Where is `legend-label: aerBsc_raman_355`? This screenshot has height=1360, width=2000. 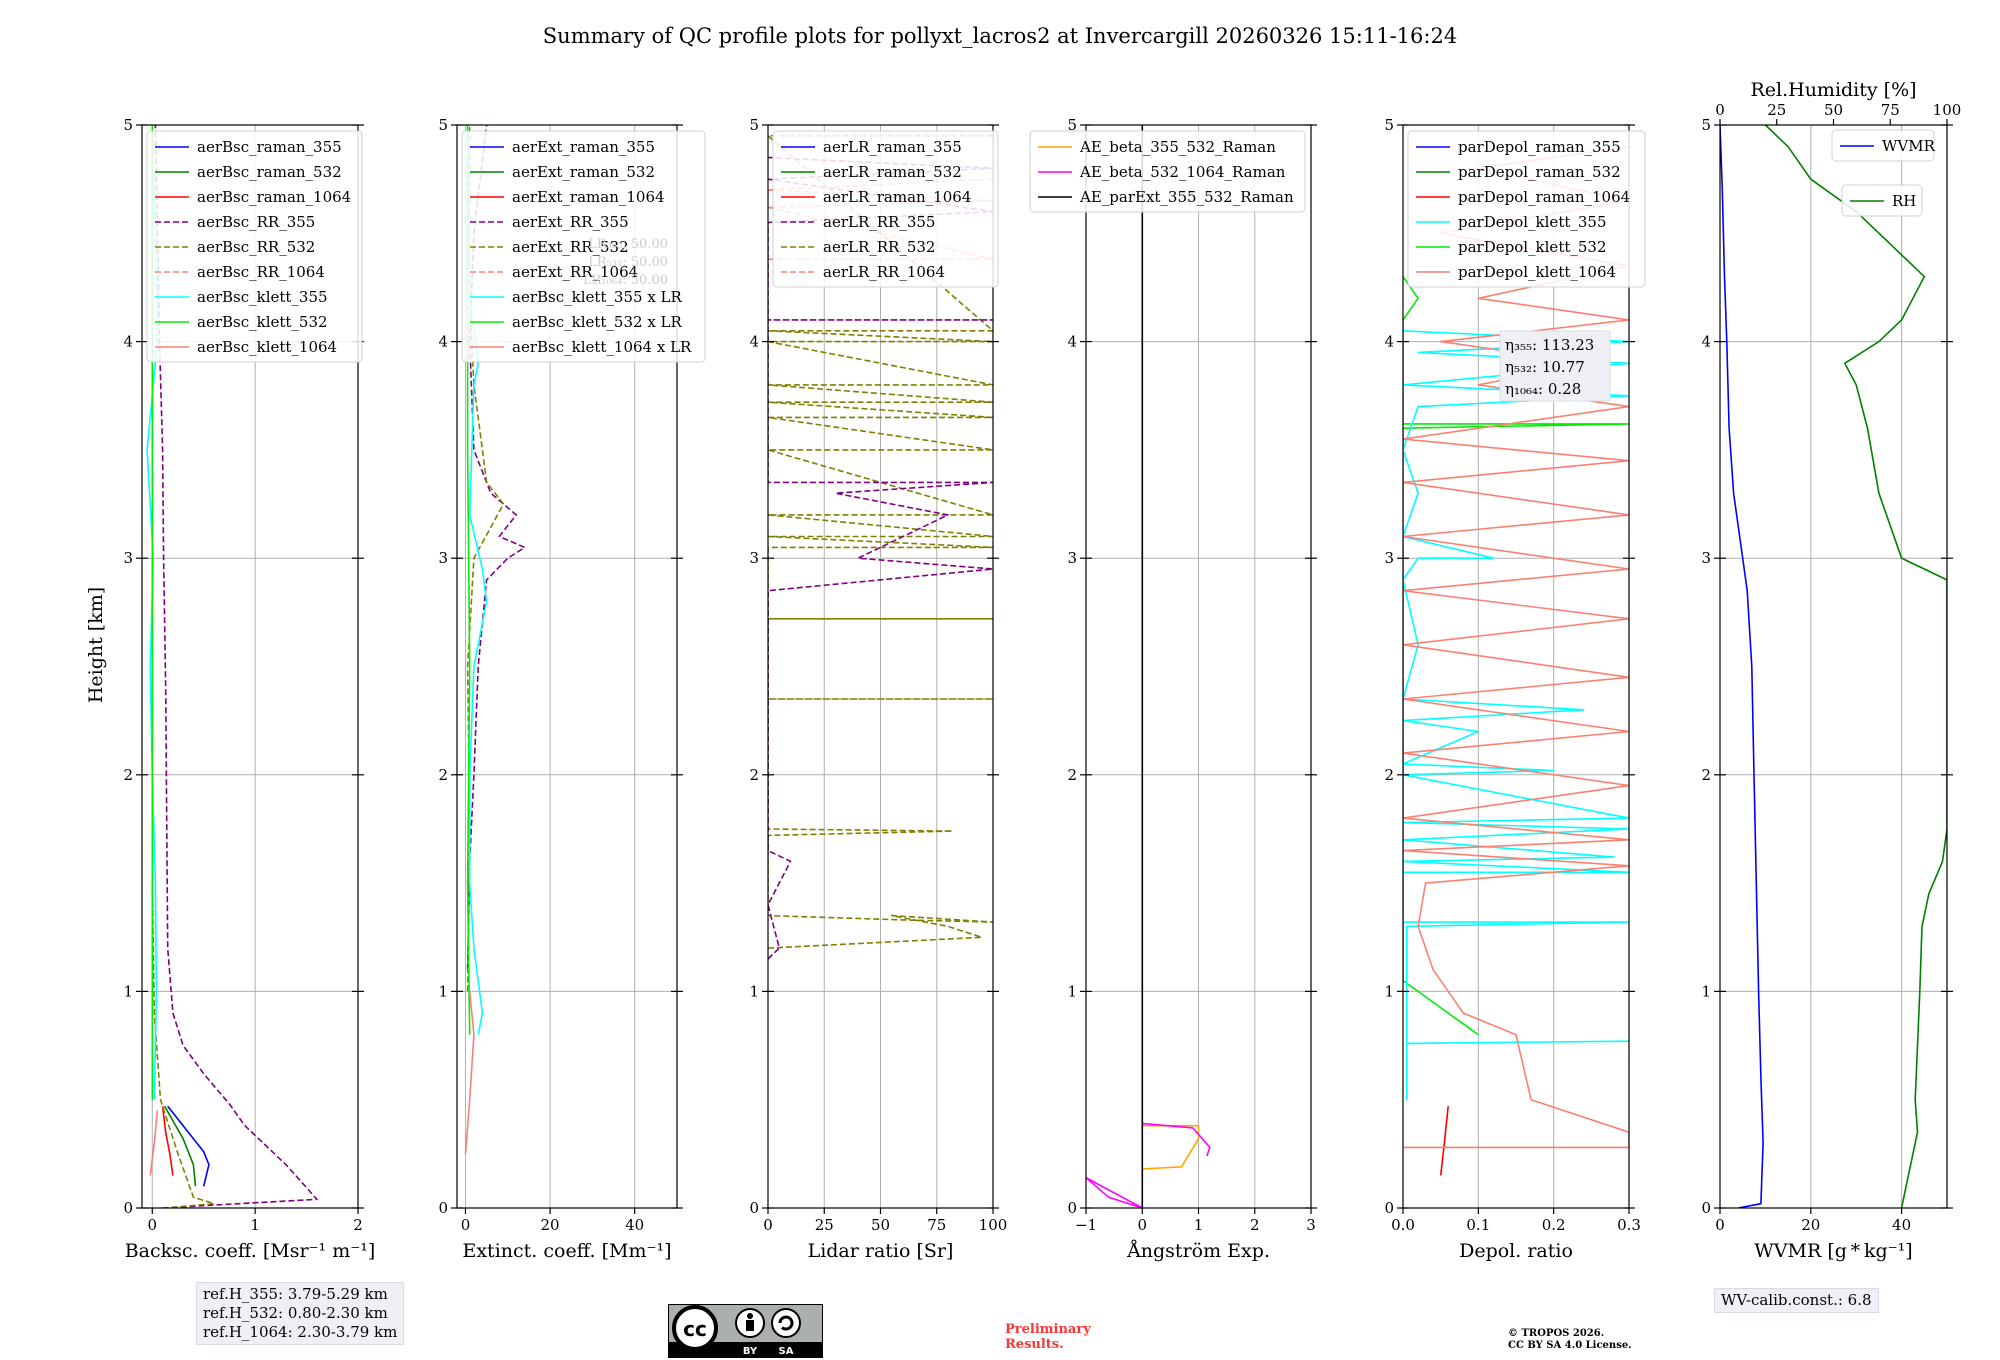
legend-label: aerBsc_raman_355 is located at coordinates (269, 147).